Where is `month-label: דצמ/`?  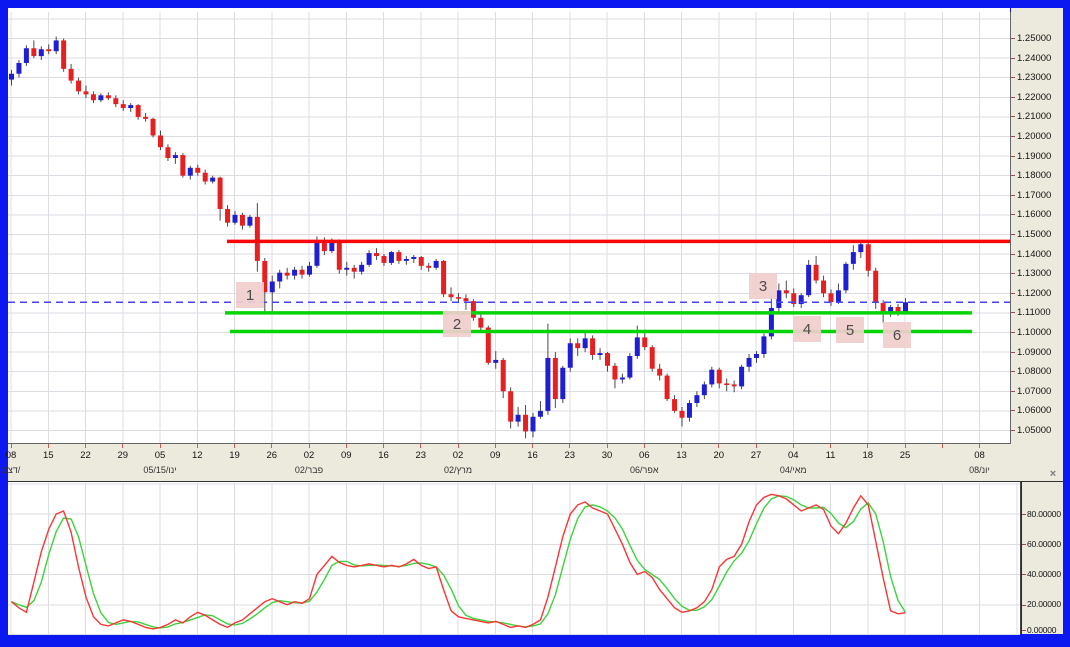
month-label: דצמ/ is located at coordinates (11, 470).